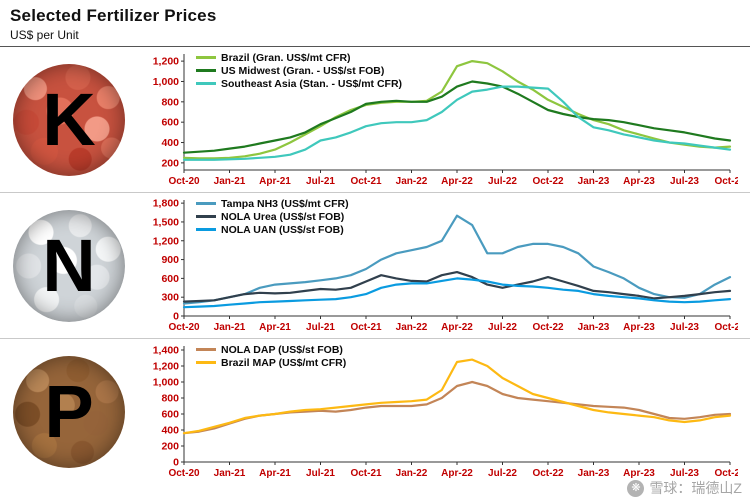 Image resolution: width=750 pixels, height=500 pixels. I want to click on y-axis-tick-label: 300, so click(170, 297).